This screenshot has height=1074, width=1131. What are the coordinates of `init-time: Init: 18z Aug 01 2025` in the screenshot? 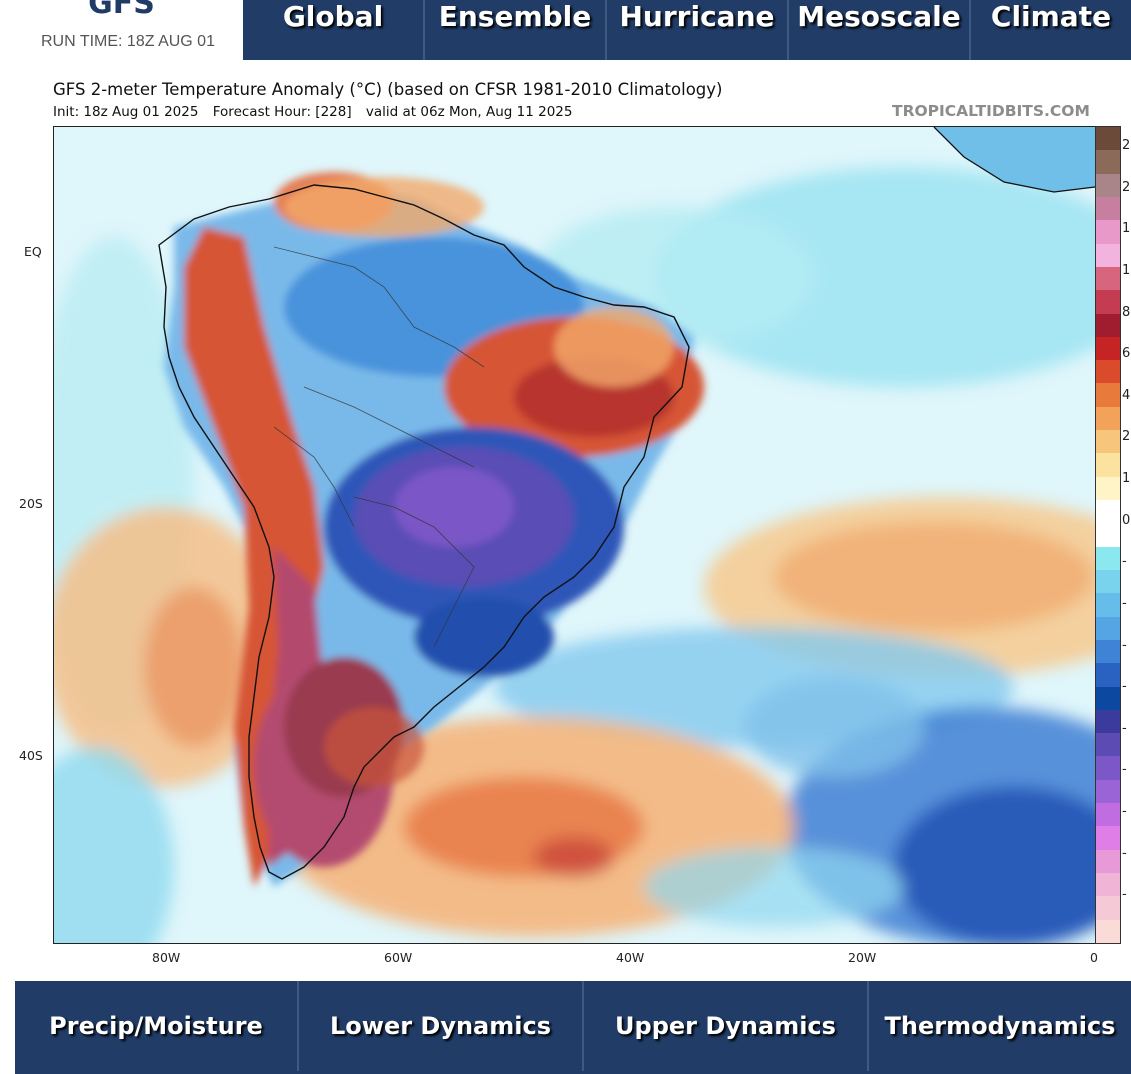 It's located at (126, 112).